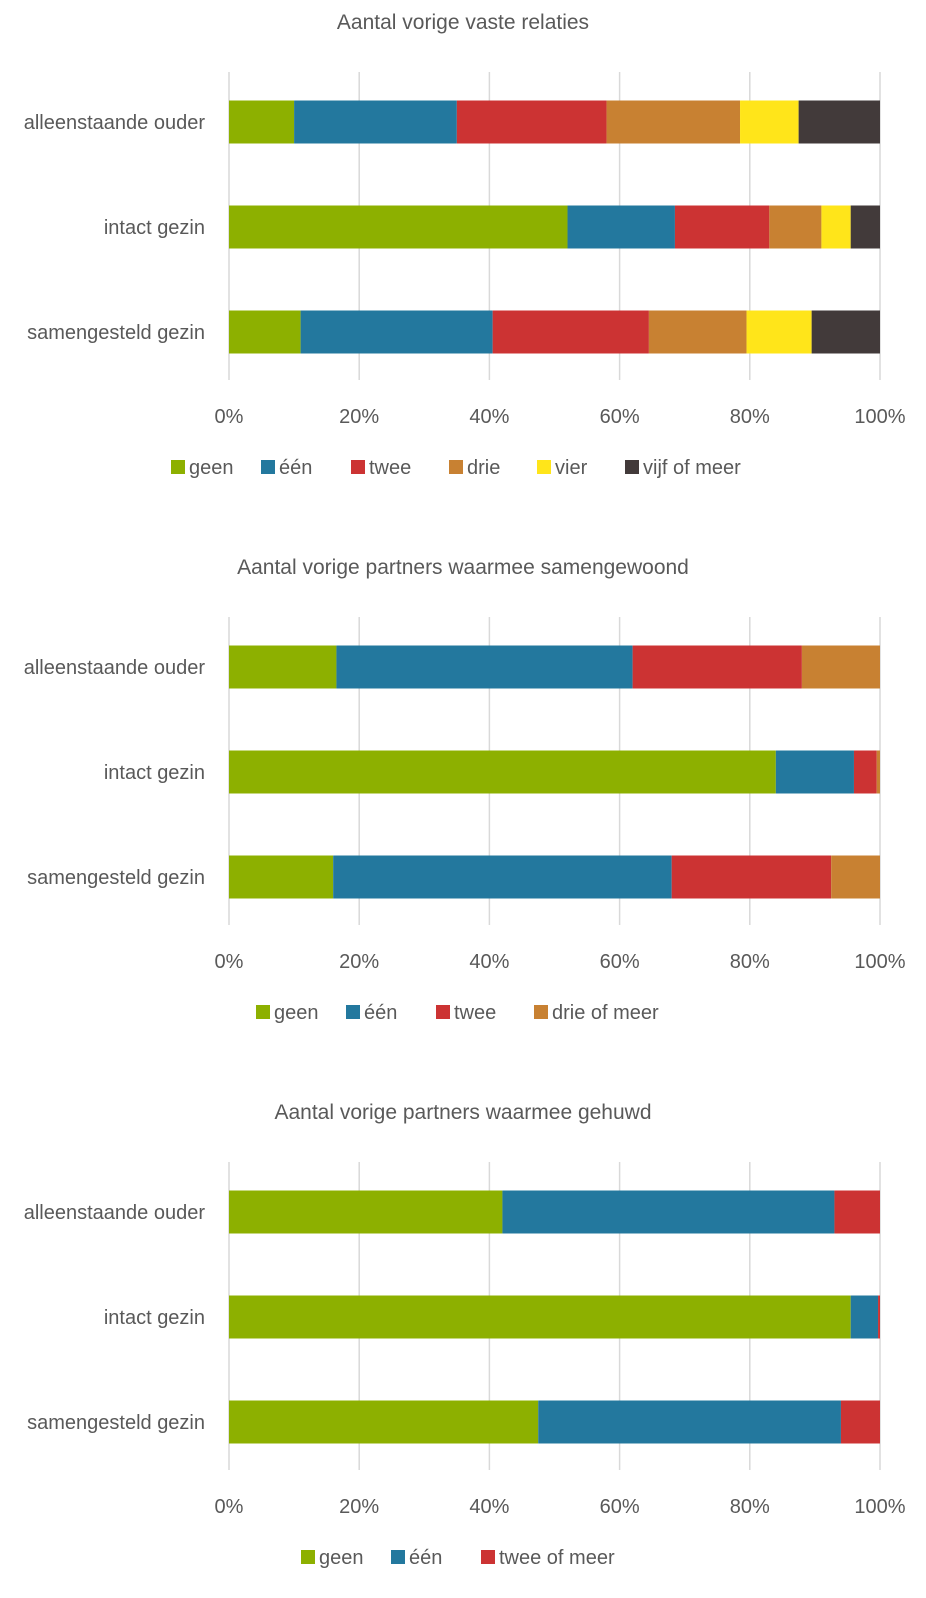 This screenshot has height=1598, width=926. Describe the element at coordinates (571, 468) in the screenshot. I see `legend-label: vier` at that location.